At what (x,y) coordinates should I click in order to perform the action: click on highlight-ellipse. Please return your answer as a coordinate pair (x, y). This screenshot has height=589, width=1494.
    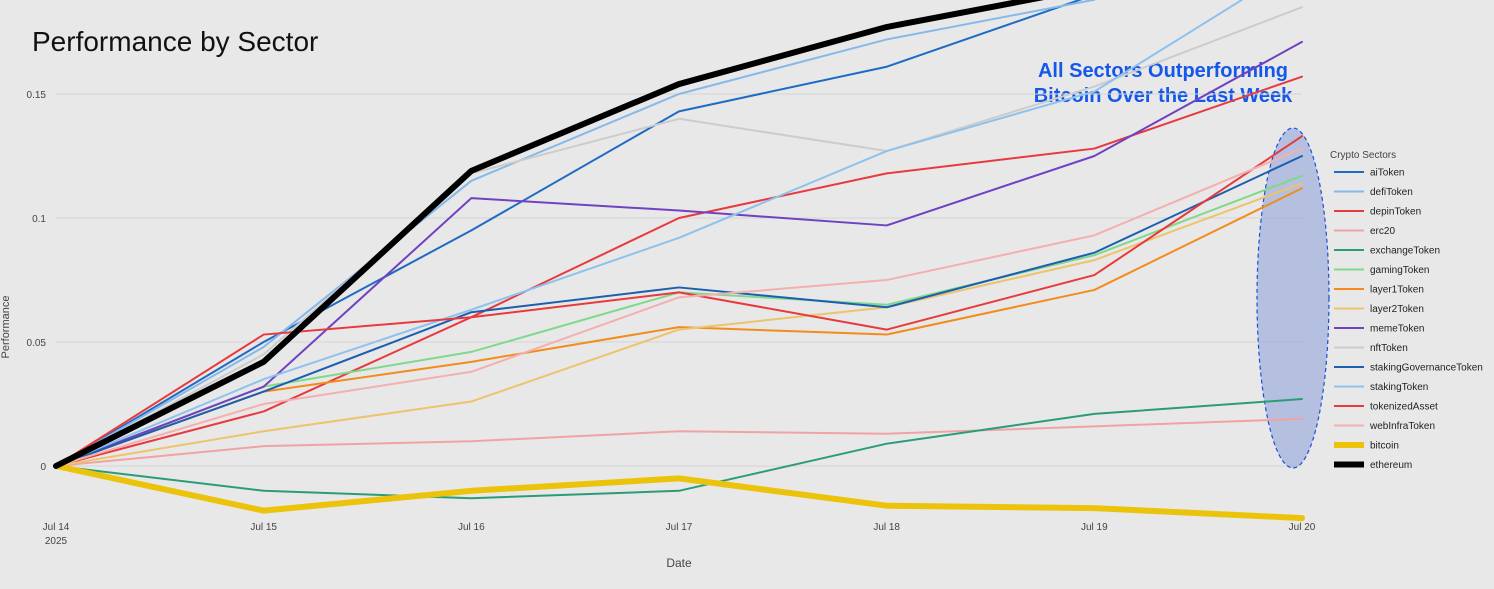
    Looking at the image, I should click on (1293, 298).